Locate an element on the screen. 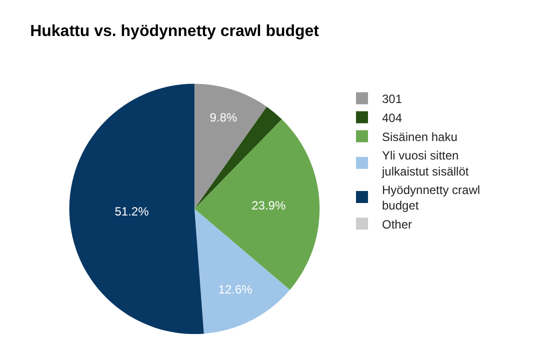 This screenshot has height=353, width=547. data-label: 51.2% is located at coordinates (132, 211).